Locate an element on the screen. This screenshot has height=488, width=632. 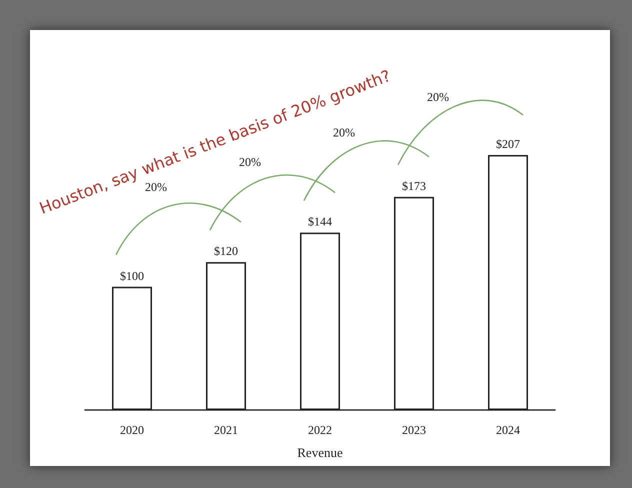
data-label: $100 is located at coordinates (132, 275).